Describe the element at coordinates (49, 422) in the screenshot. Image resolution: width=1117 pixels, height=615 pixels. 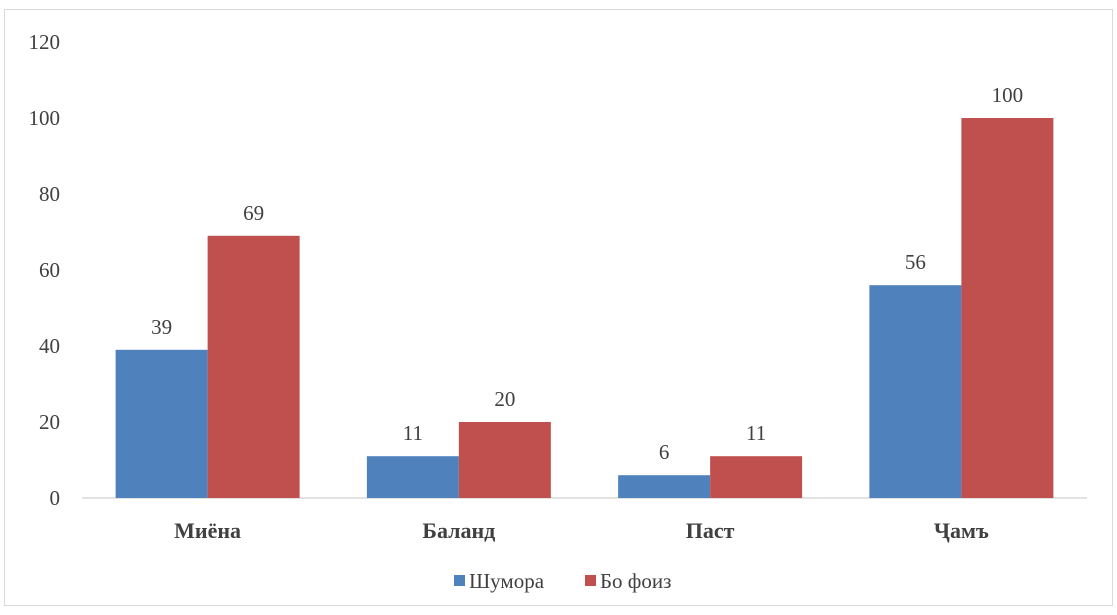
I see `y-tick-label: 20` at that location.